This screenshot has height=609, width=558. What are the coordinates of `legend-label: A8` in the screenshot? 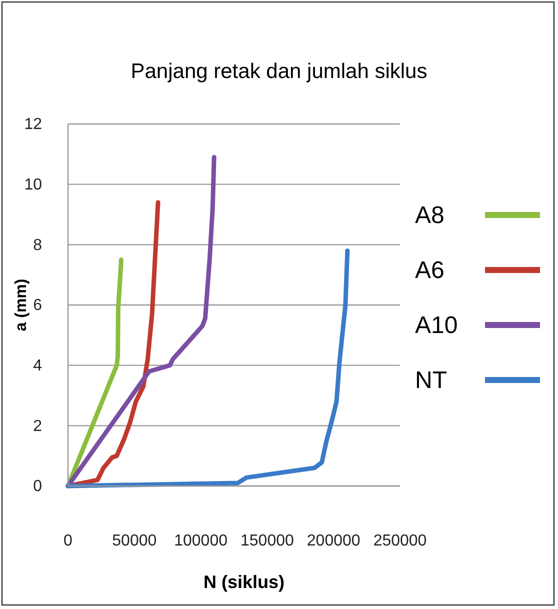 It's located at (429, 215).